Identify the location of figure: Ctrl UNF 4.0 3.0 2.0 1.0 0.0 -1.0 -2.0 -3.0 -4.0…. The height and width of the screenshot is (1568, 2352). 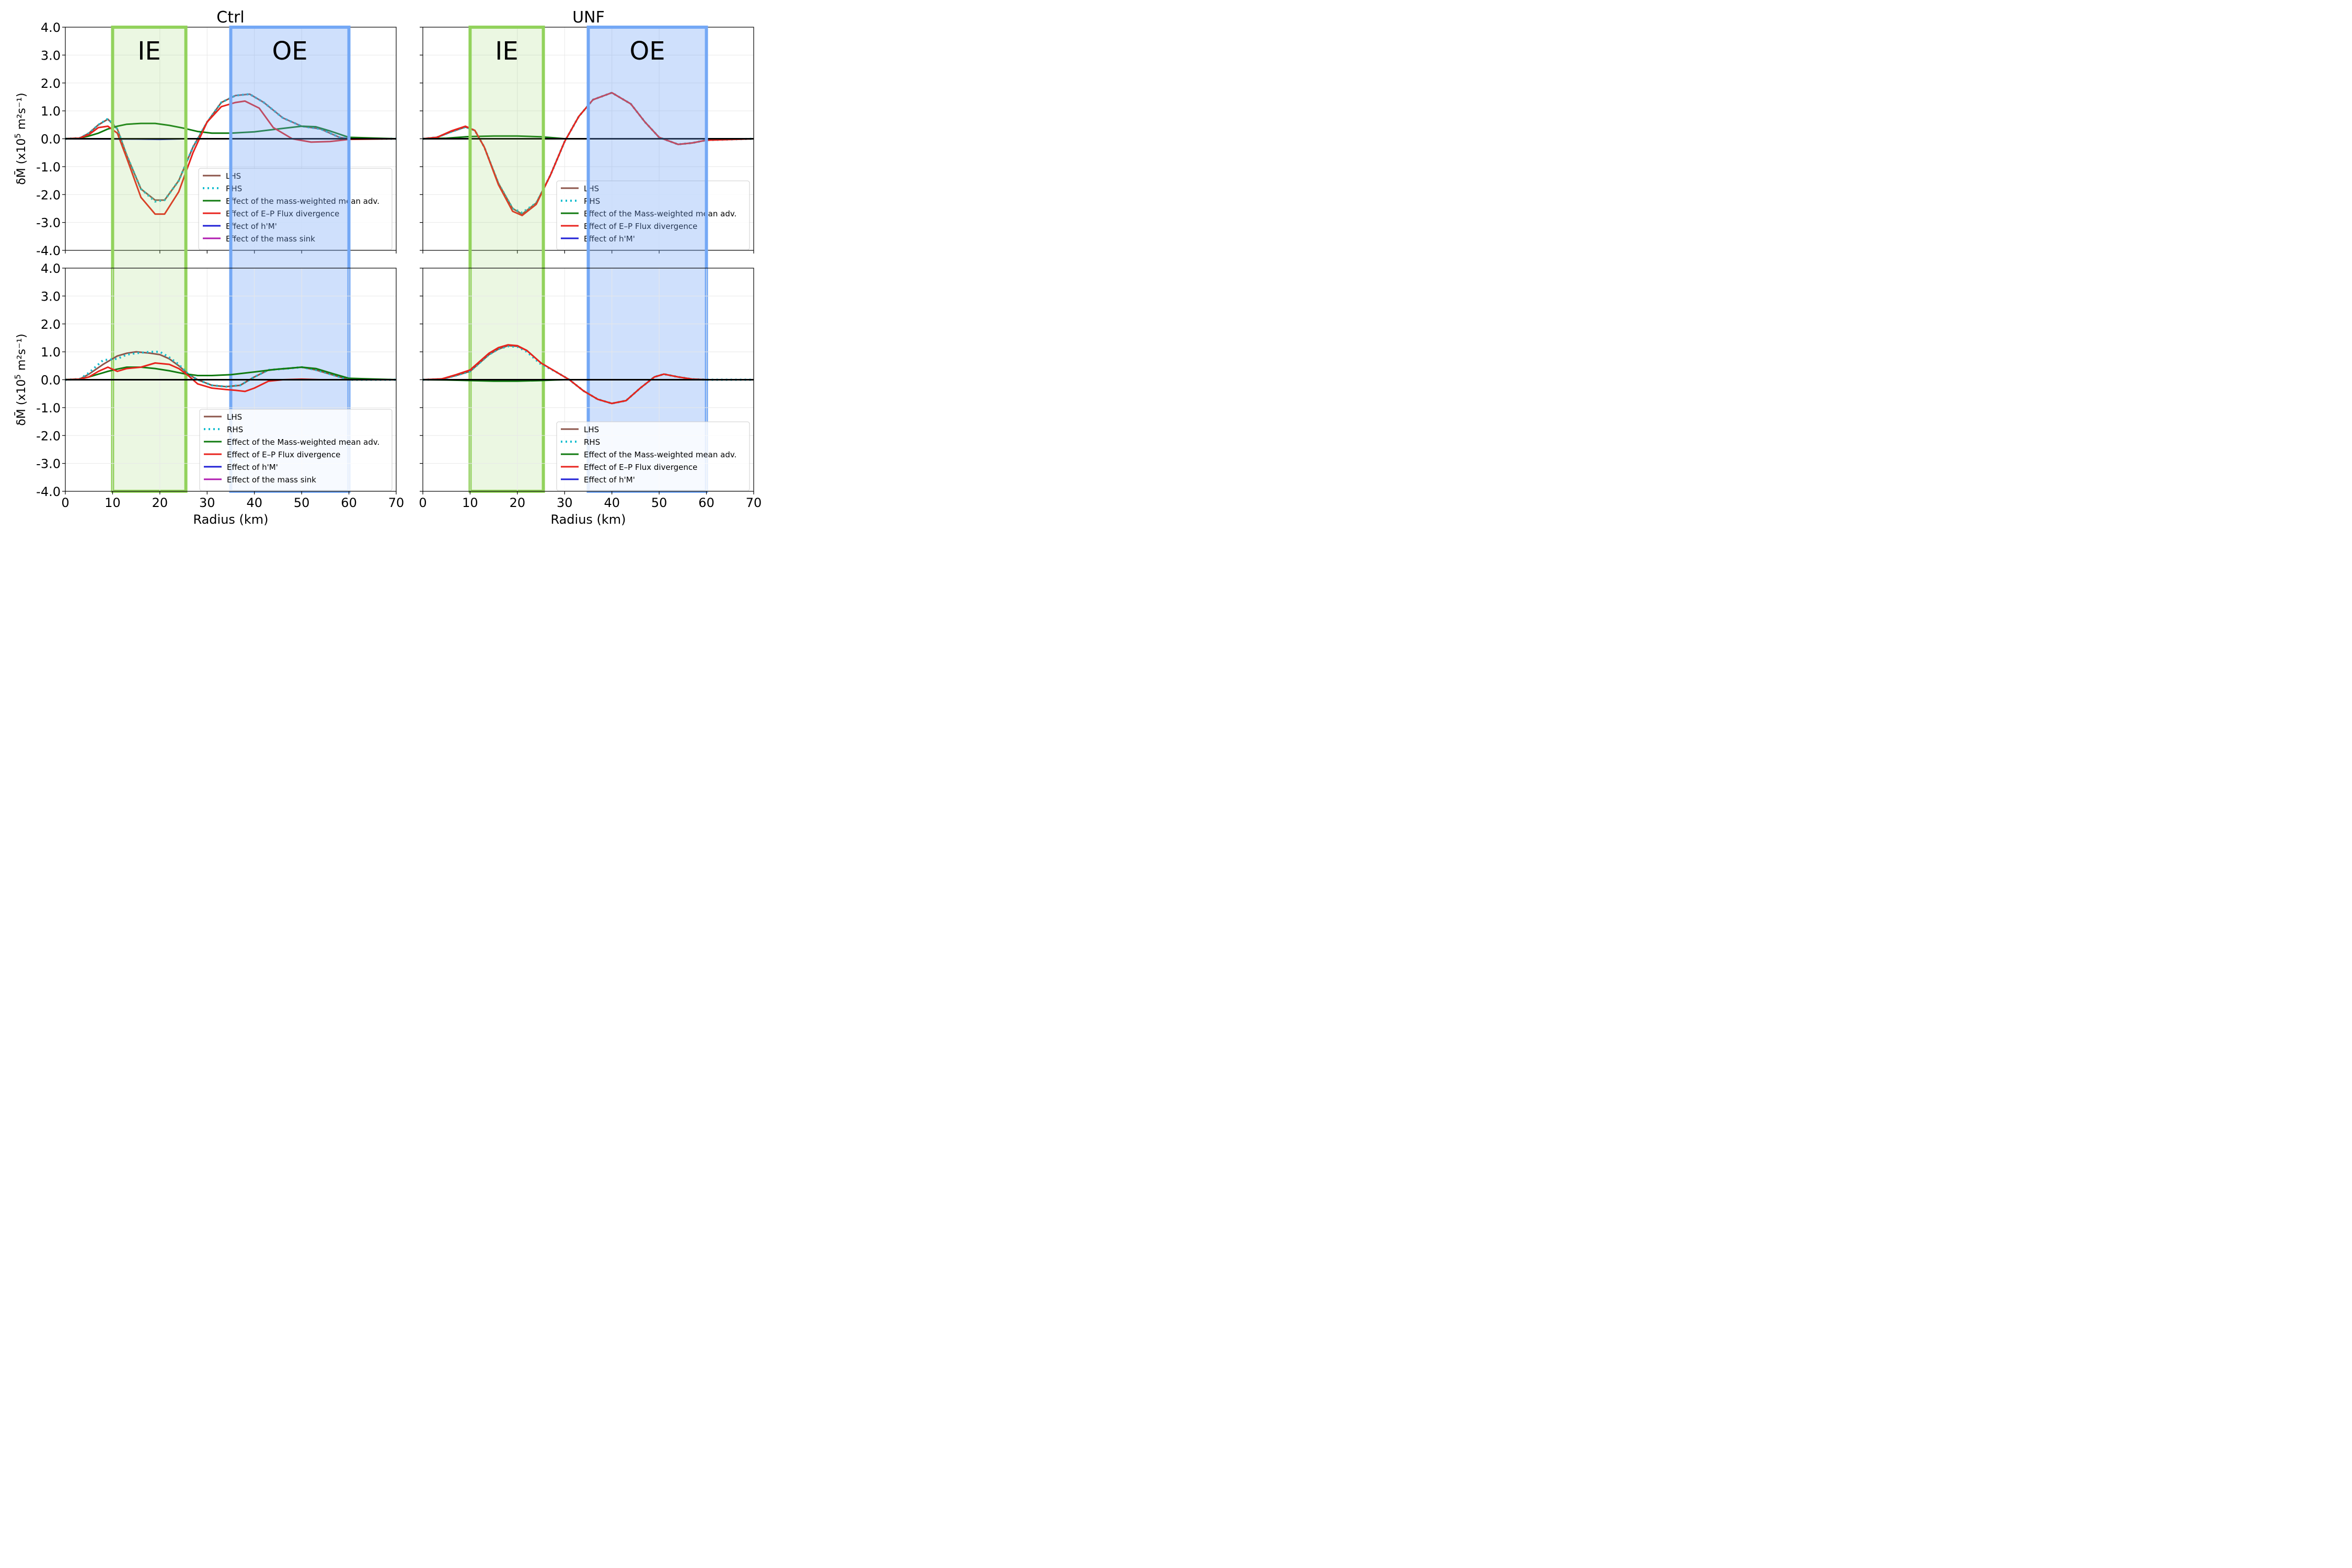
(387, 267).